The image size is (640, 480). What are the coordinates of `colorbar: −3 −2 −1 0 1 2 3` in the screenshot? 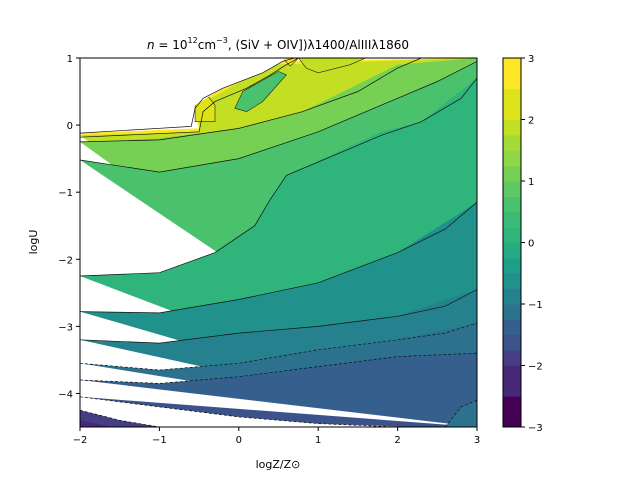 It's located at (522, 244).